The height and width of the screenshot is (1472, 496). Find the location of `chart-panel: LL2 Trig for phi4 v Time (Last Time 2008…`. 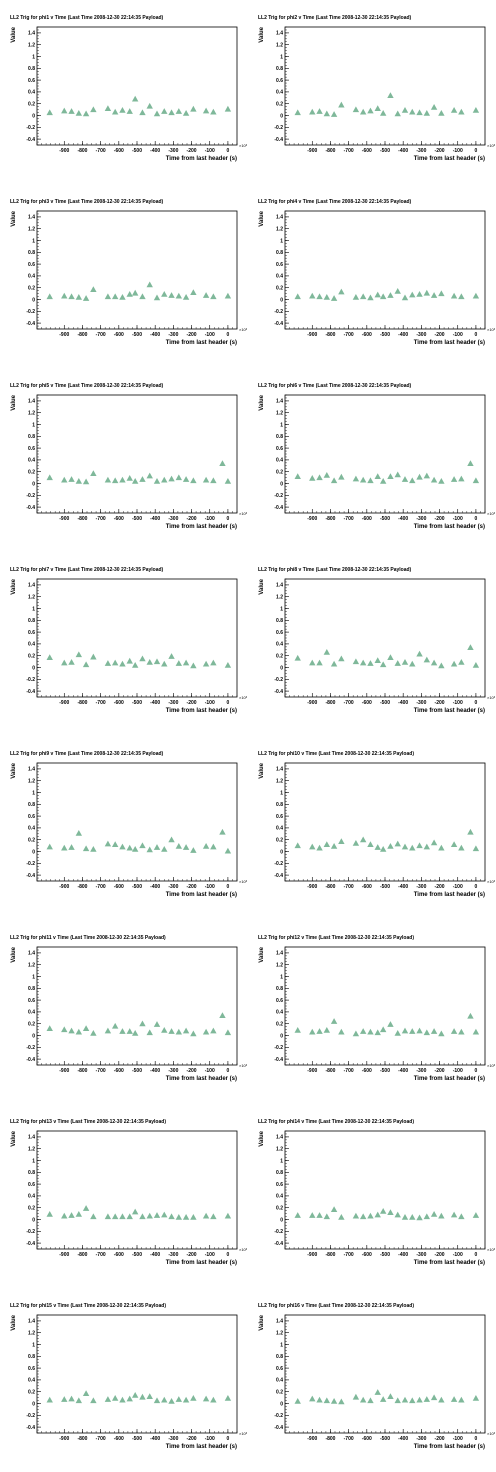

chart-panel: LL2 Trig for phi4 v Time (Last Time 2008… is located at coordinates (372, 276).